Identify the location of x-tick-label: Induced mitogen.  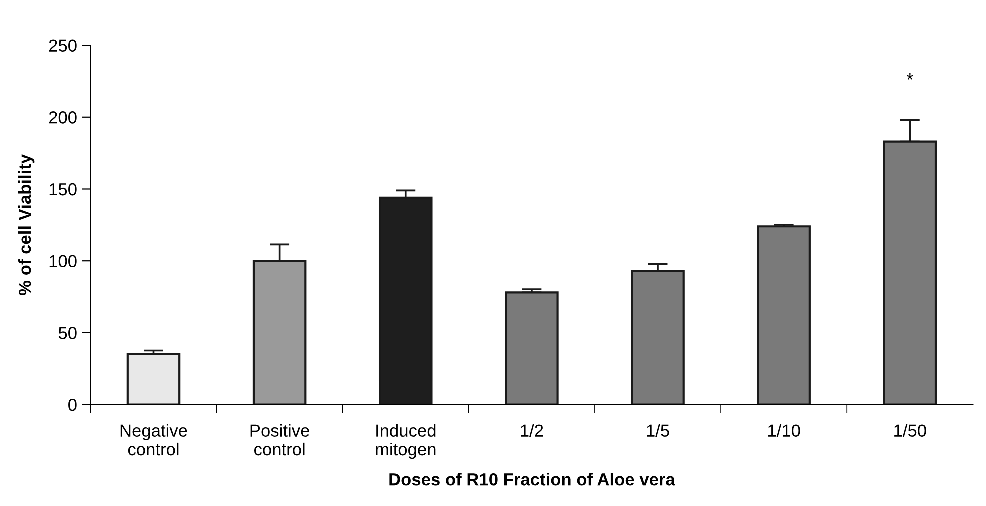
(406, 442).